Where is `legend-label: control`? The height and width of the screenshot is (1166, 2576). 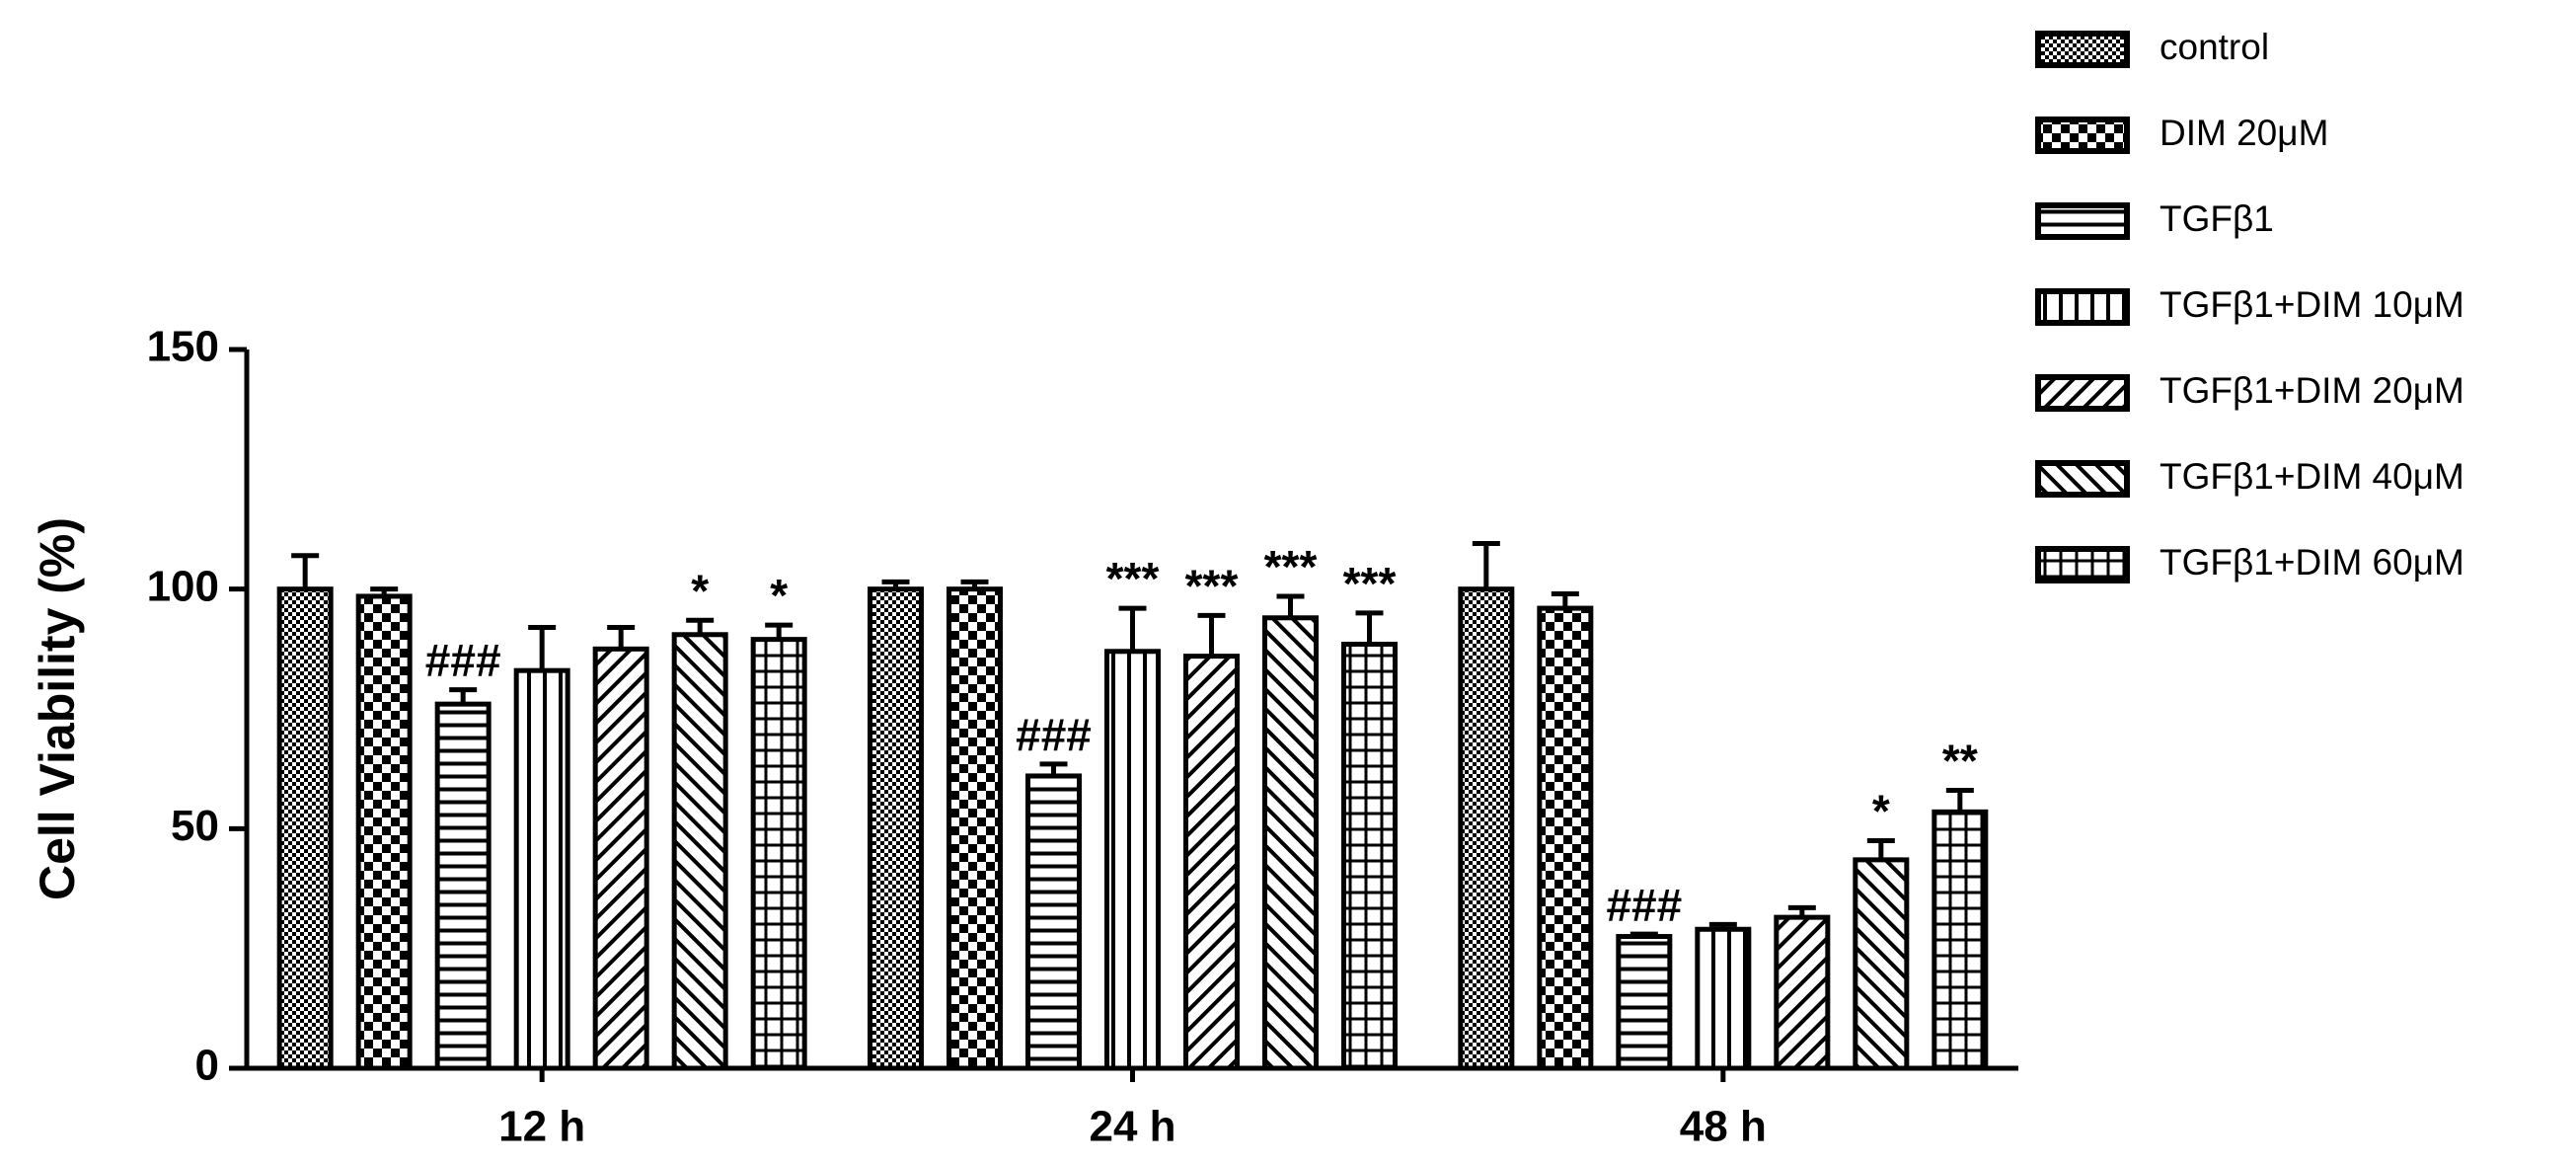
legend-label: control is located at coordinates (2214, 47).